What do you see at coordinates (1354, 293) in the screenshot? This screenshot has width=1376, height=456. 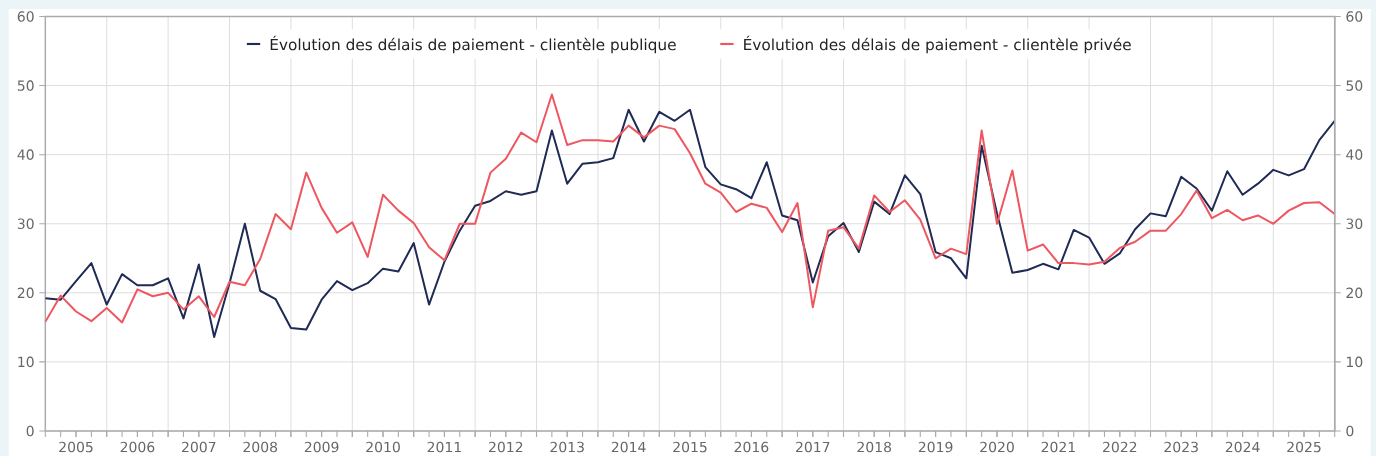 I see `y-tick-label: 20` at bounding box center [1354, 293].